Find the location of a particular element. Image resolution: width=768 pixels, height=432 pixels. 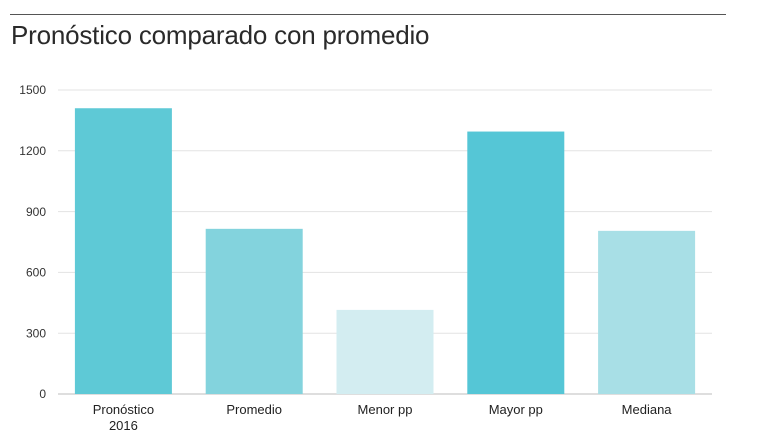

x-category-label: Mayor pp is located at coordinates (516, 409).